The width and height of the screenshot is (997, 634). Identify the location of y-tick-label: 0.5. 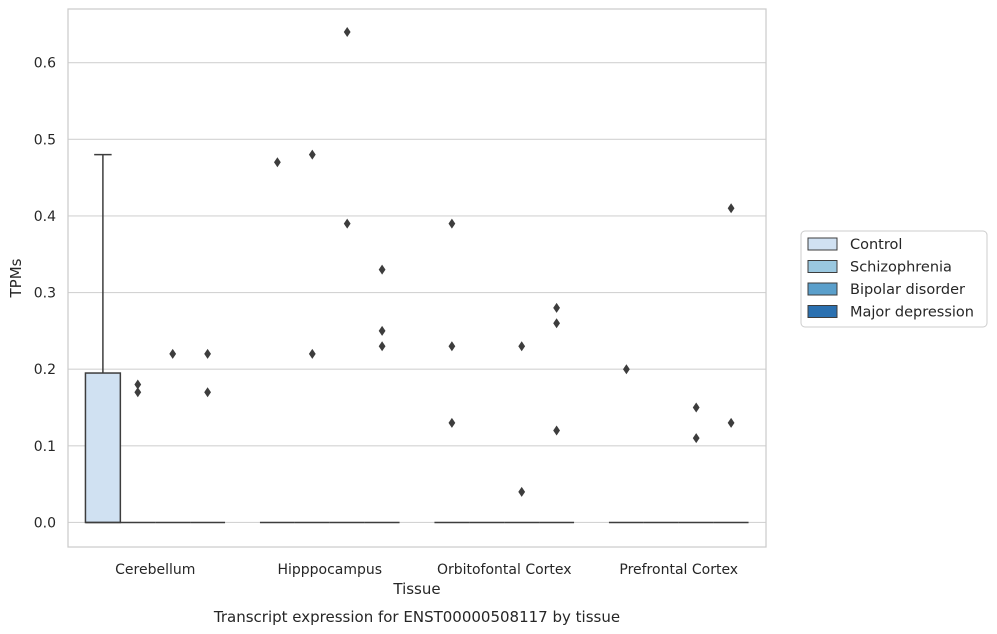
(45, 140).